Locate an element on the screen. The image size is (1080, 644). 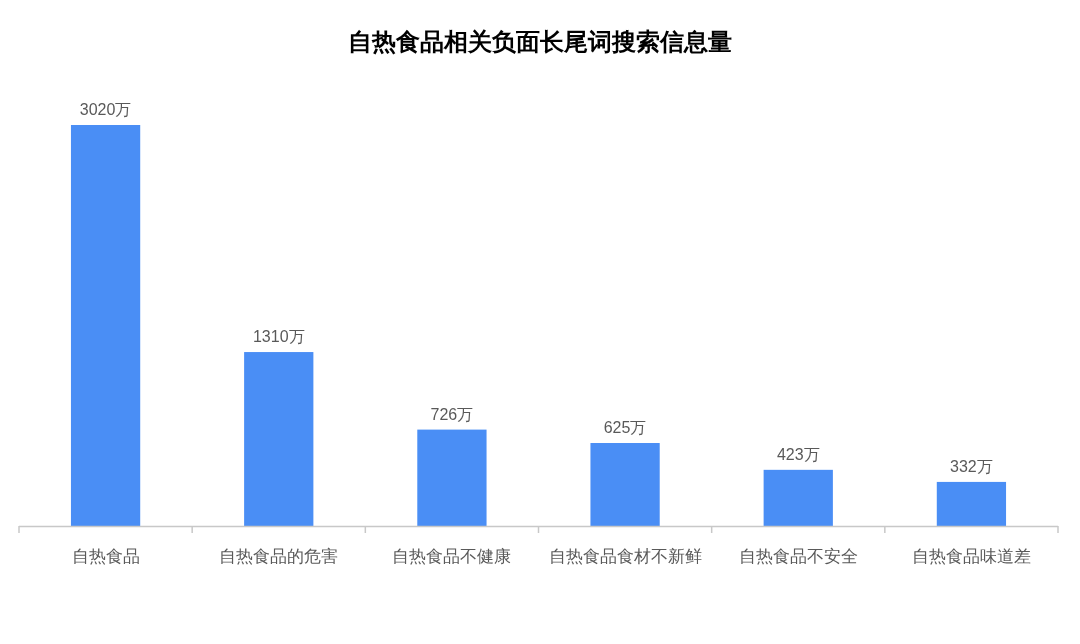
data-label: 1310万 is located at coordinates (278, 337).